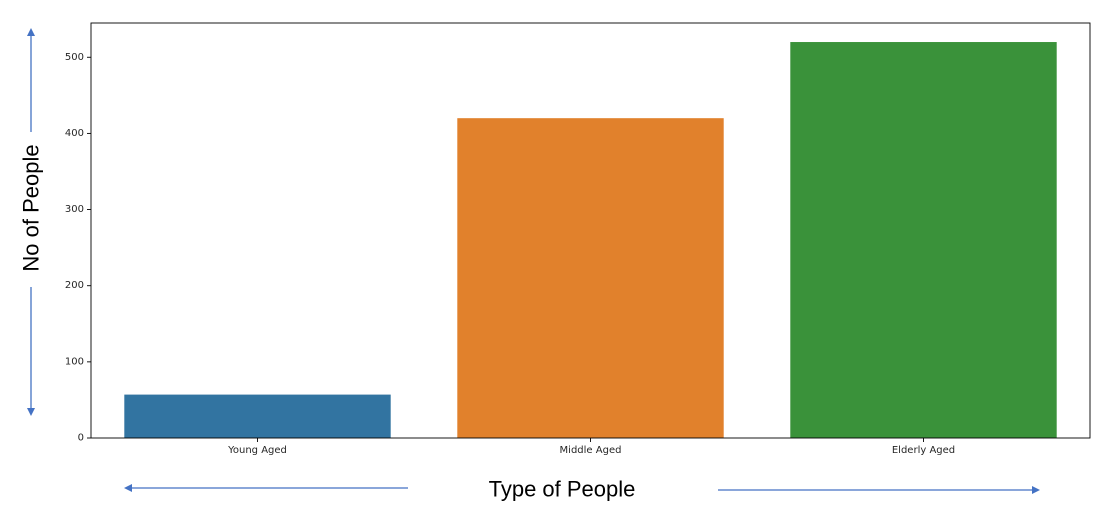  I want to click on y-tick-label: 300, so click(74, 209).